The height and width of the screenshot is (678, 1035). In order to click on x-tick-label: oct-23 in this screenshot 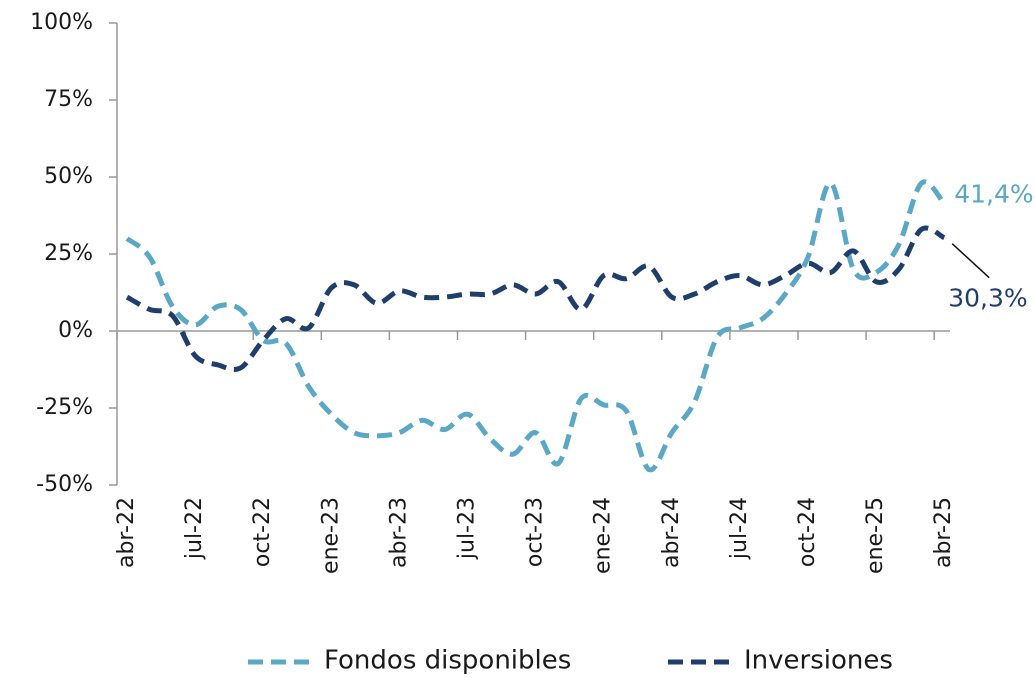, I will do `click(535, 532)`.